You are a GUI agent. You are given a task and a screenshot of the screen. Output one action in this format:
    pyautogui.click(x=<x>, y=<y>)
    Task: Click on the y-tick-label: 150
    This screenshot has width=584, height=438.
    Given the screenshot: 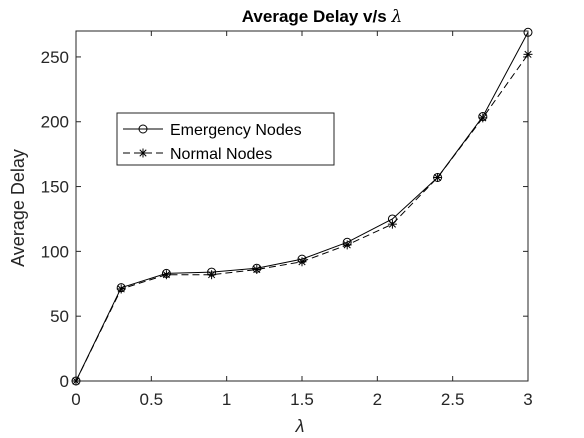 What is the action you would take?
    pyautogui.click(x=55, y=187)
    